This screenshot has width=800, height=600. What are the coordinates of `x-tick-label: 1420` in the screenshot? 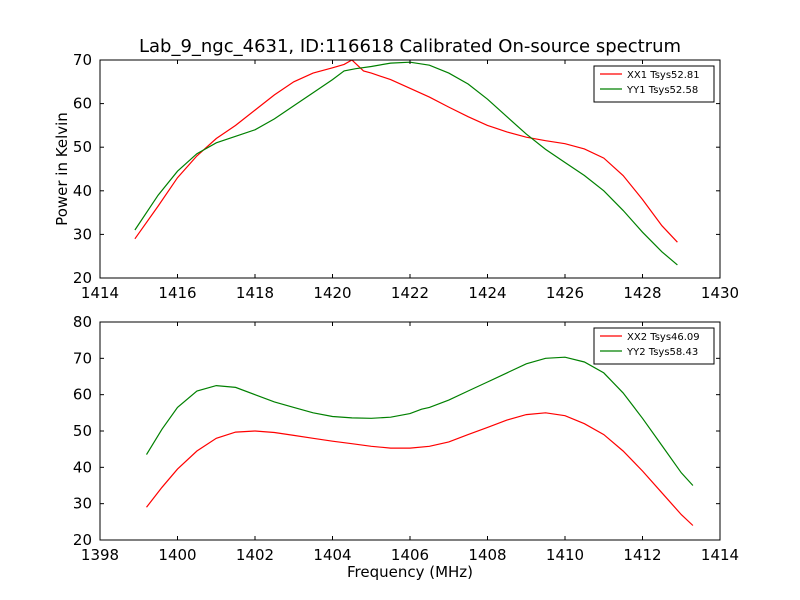 It's located at (332, 293).